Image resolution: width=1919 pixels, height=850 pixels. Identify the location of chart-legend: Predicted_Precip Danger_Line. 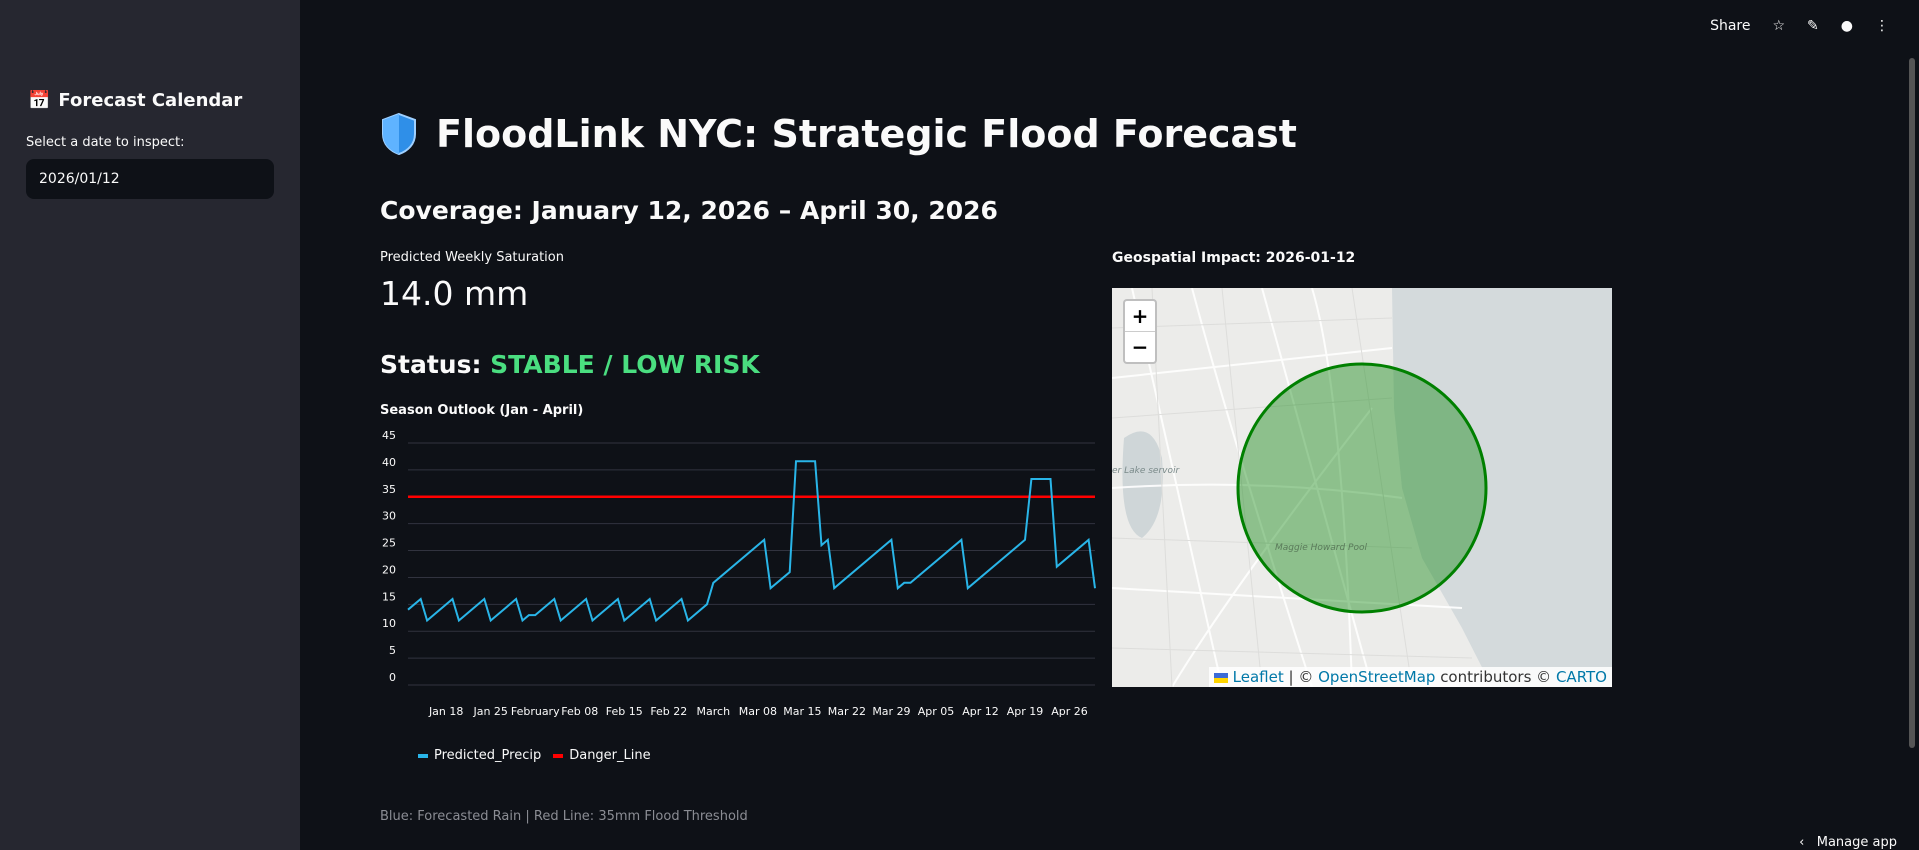
(534, 755).